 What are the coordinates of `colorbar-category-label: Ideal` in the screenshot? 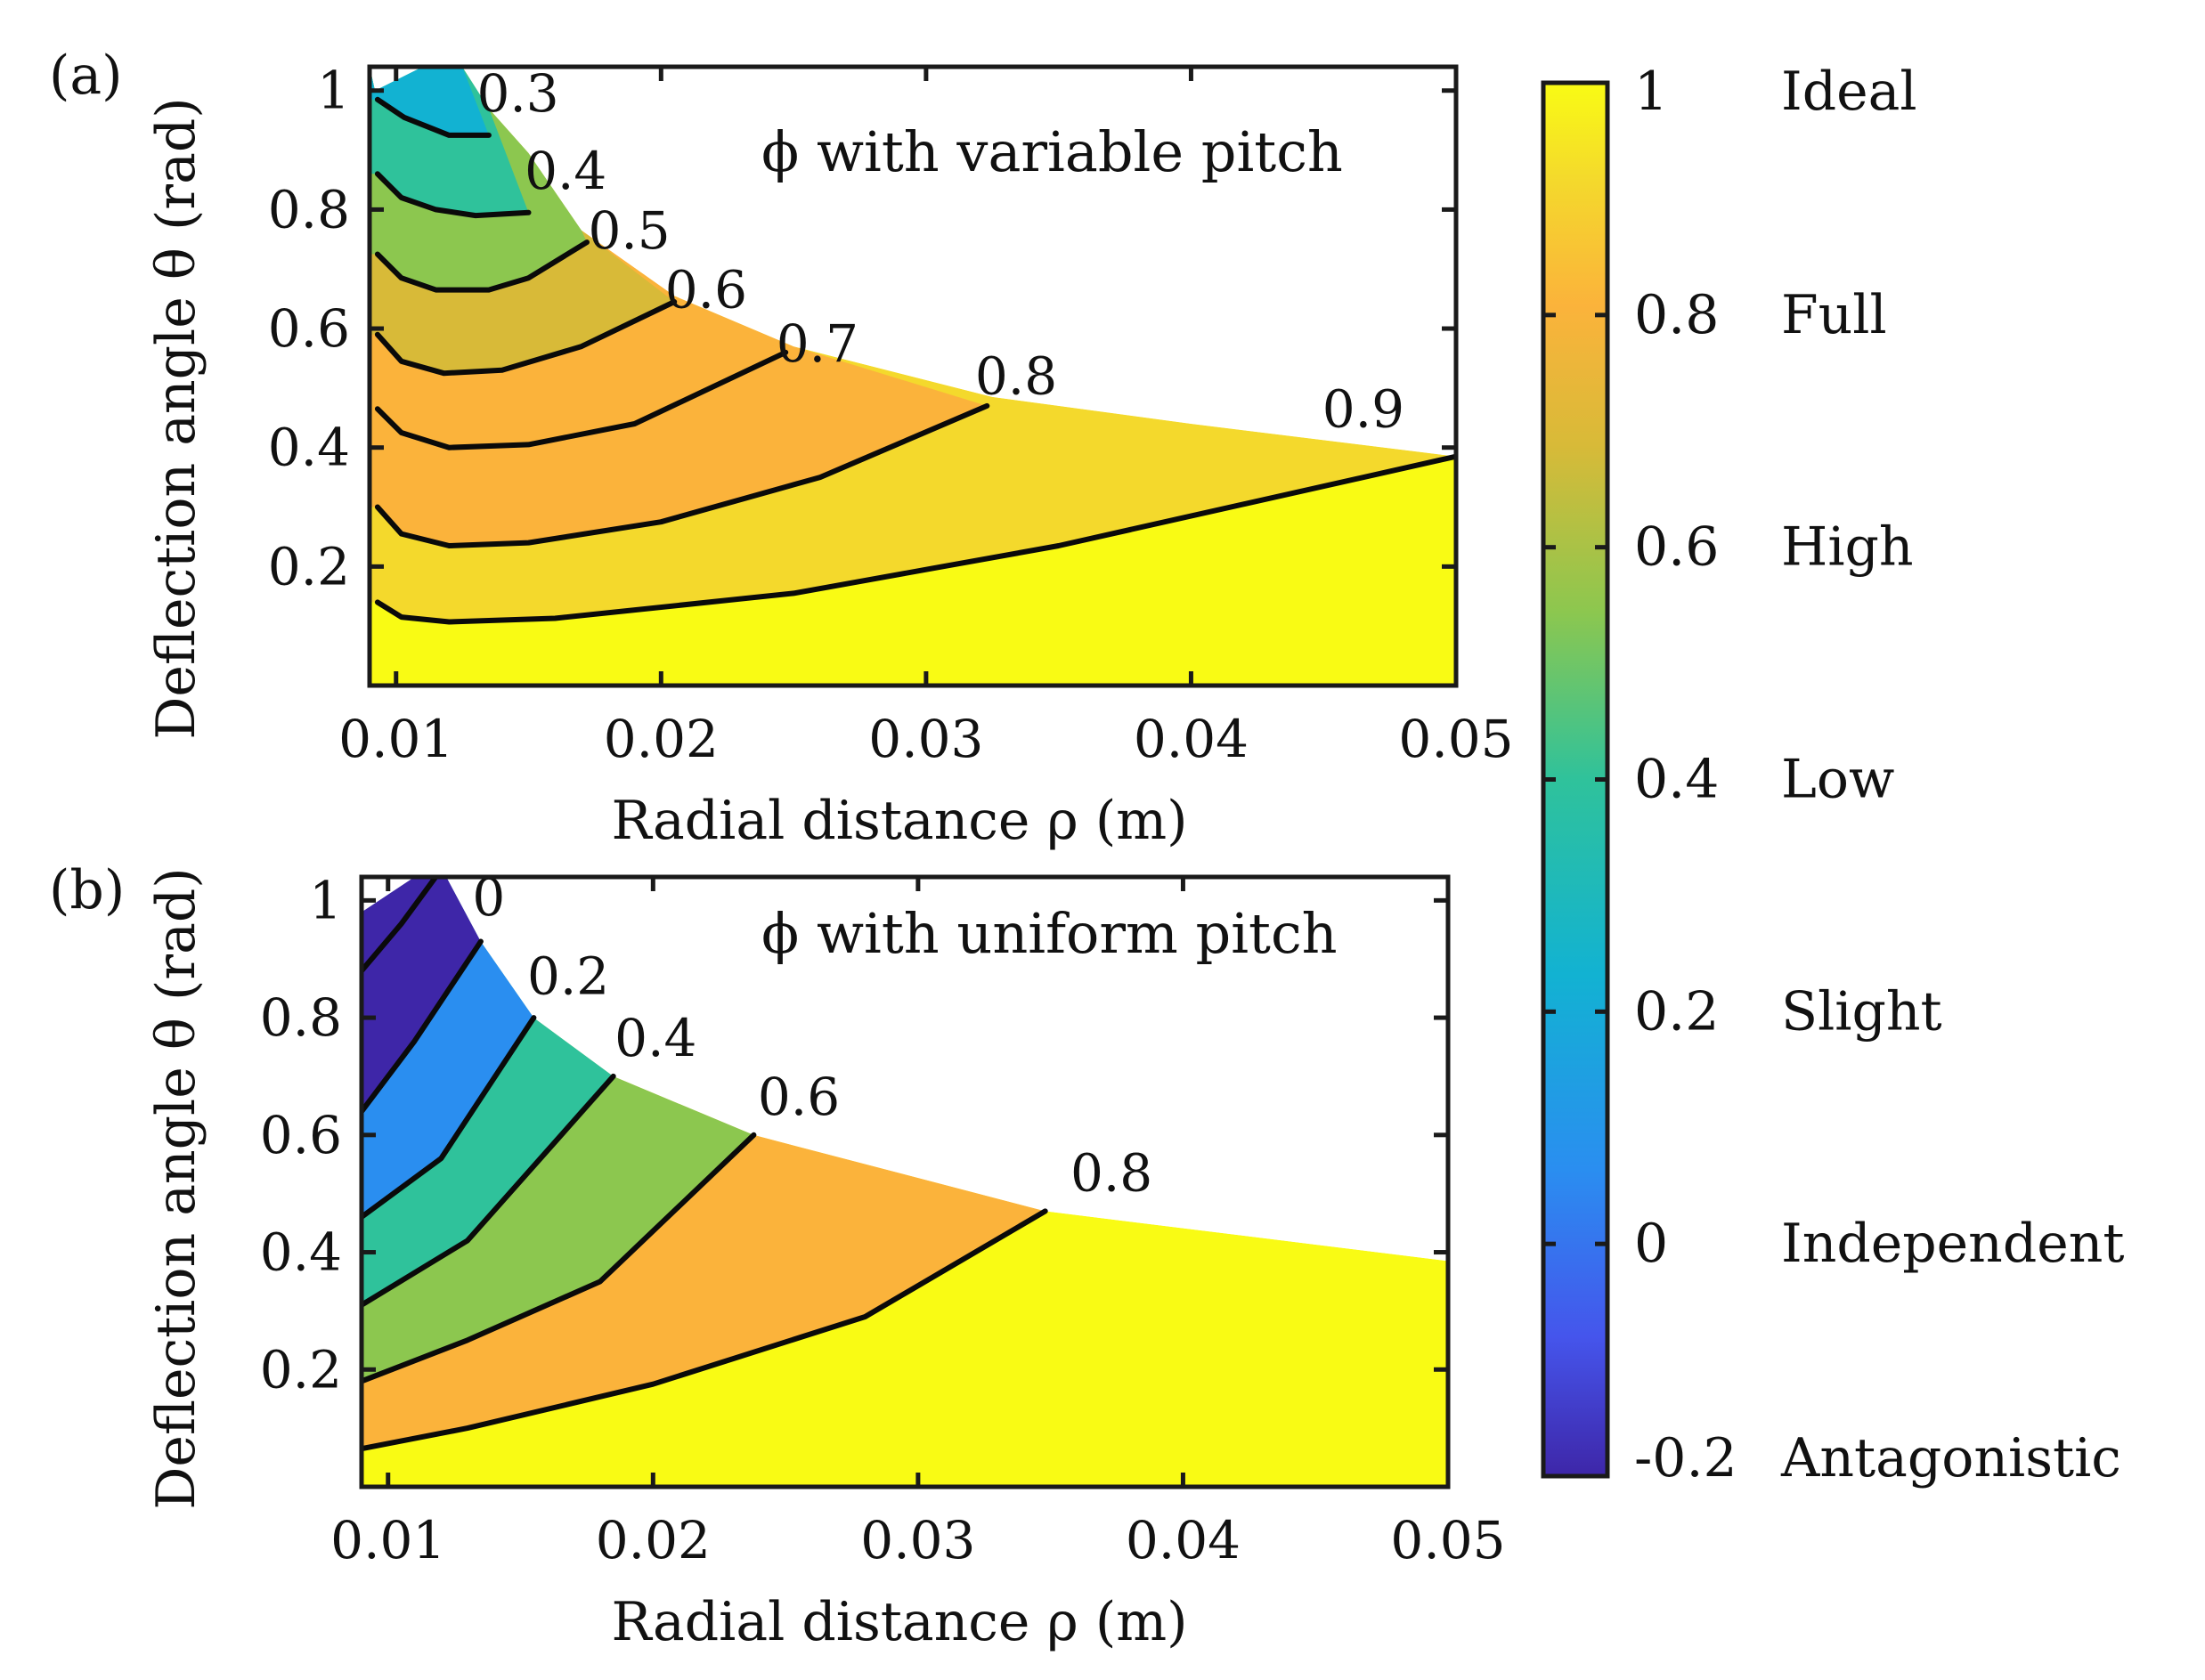 It's located at (1849, 92).